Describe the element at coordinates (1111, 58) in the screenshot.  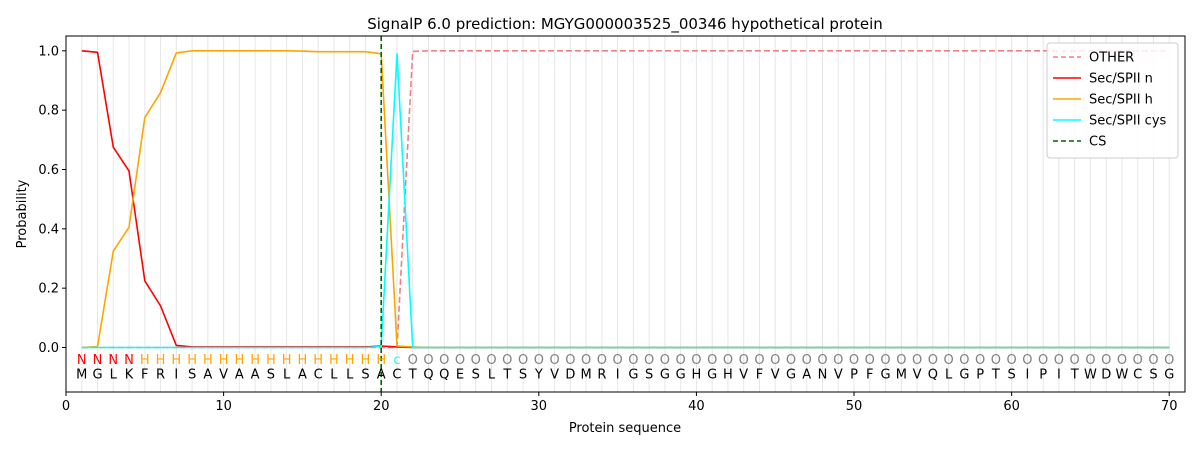
I see `legend-label: OTHER` at that location.